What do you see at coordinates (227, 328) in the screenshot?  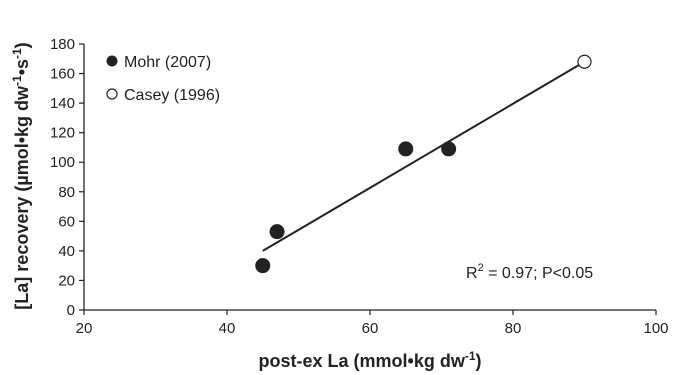 I see `x-tick-label: 40` at bounding box center [227, 328].